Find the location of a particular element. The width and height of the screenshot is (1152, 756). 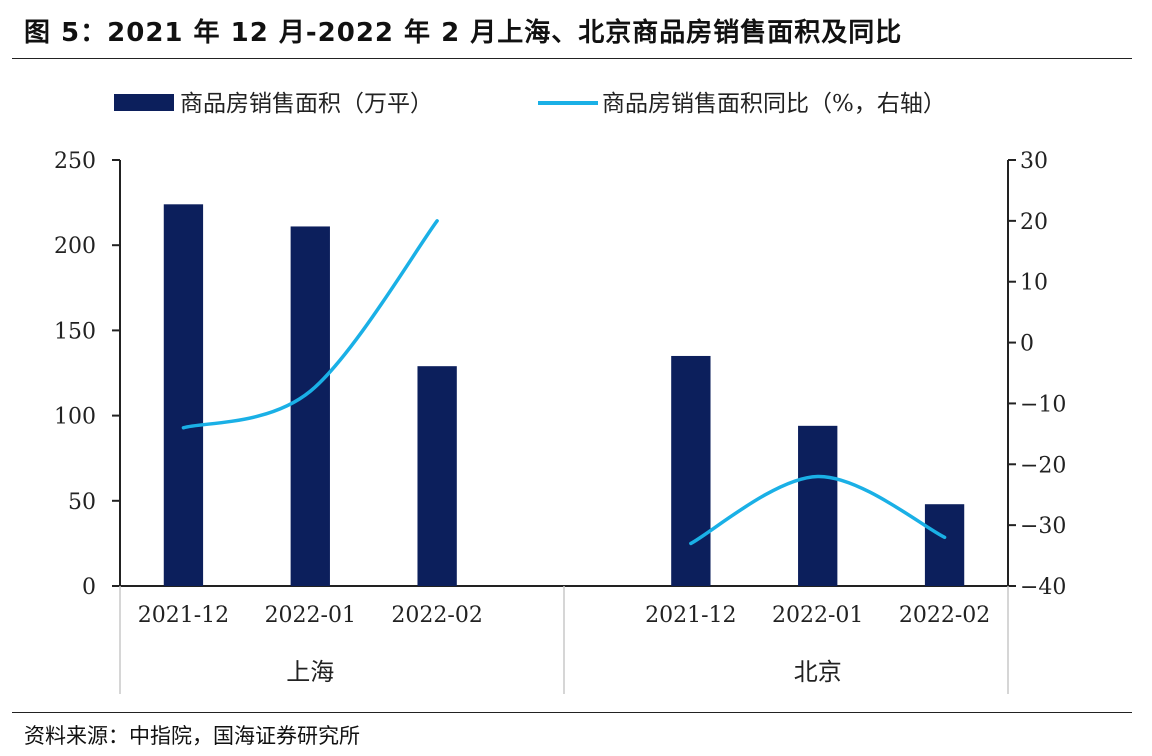

left-axis-tick-label: 50 is located at coordinates (82, 502).